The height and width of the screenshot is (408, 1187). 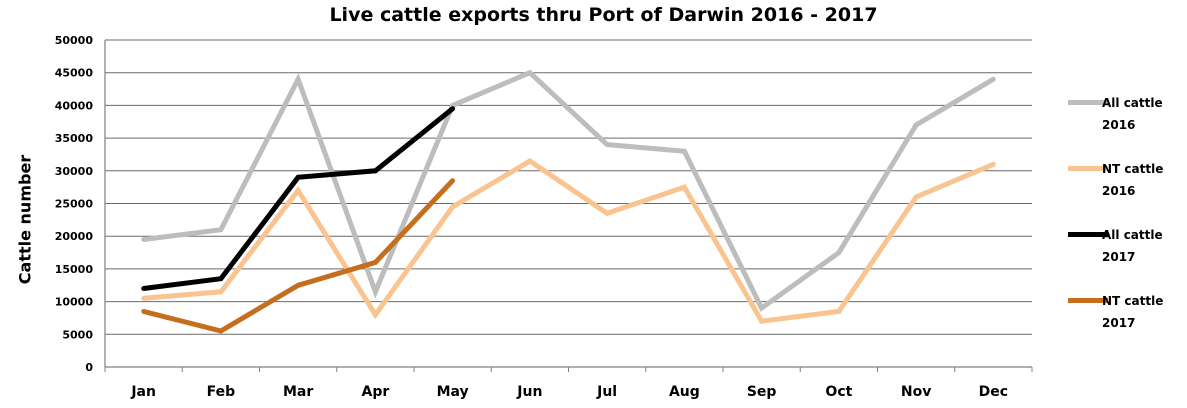 I want to click on x-tick-label: Sep, so click(x=762, y=392).